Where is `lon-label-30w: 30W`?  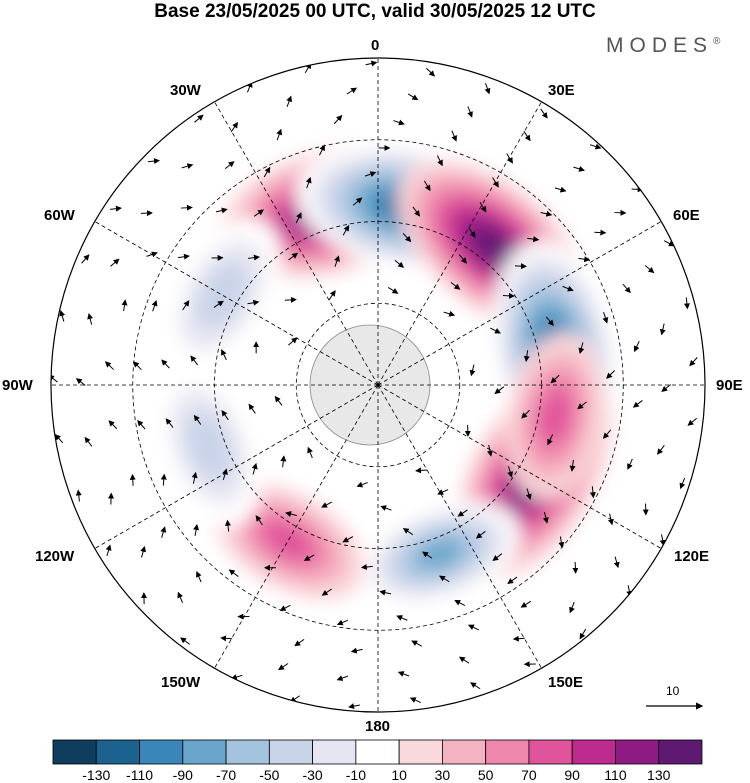
lon-label-30w: 30W is located at coordinates (185, 90).